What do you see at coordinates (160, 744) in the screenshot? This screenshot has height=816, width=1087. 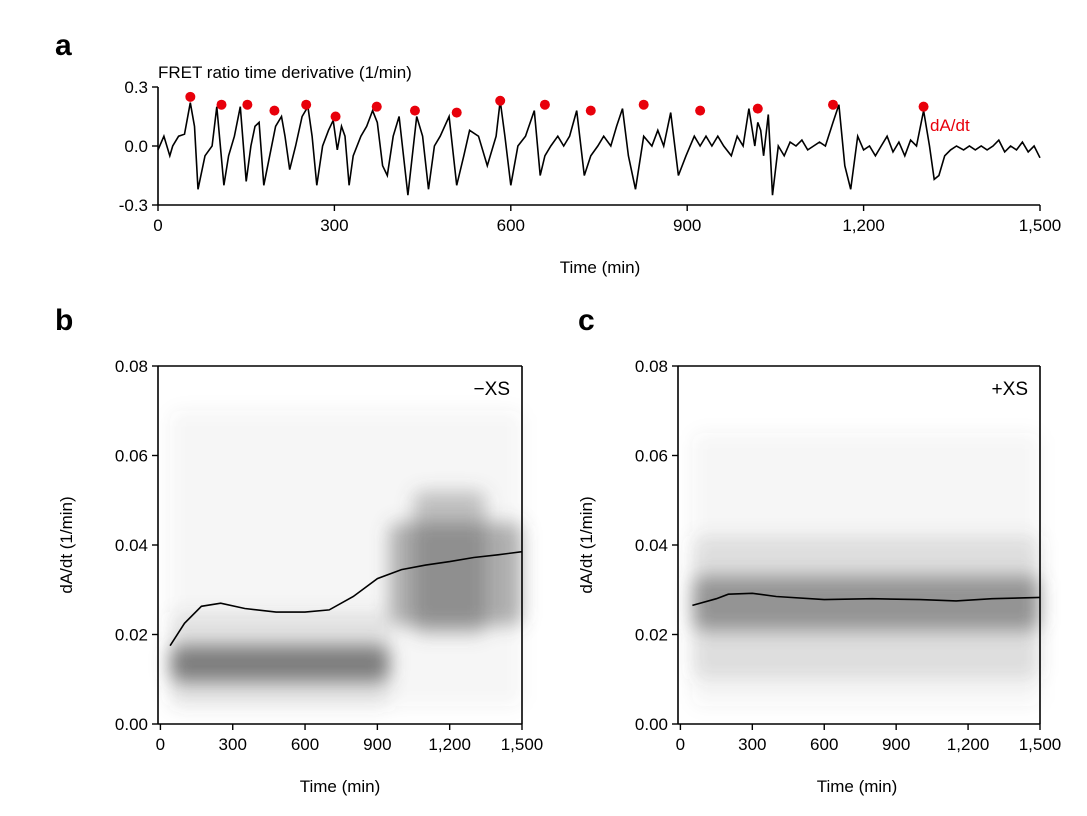 I see `panel-b-x-tick-label: 0` at bounding box center [160, 744].